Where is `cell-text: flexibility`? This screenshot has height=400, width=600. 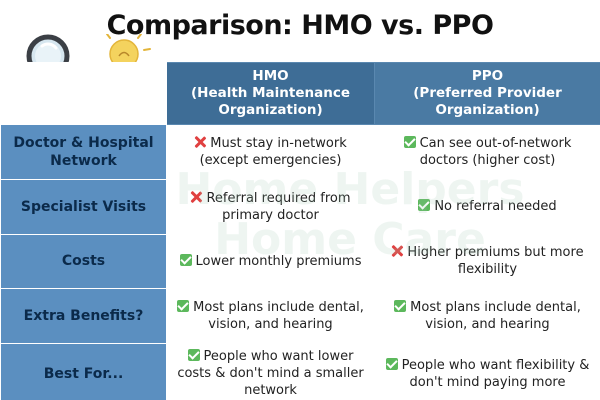
cell-text: flexibility is located at coordinates (487, 270).